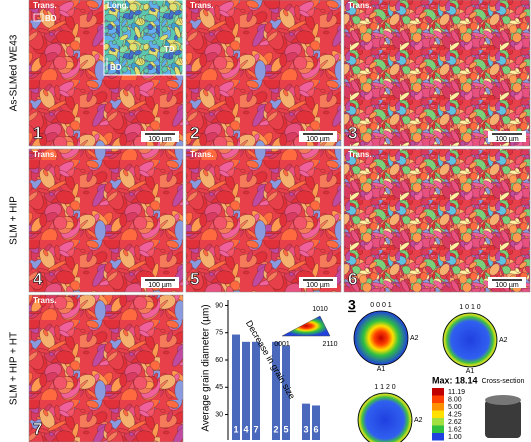  Describe the element at coordinates (456, 392) in the screenshot. I see `legend-level: 11.19` at that location.